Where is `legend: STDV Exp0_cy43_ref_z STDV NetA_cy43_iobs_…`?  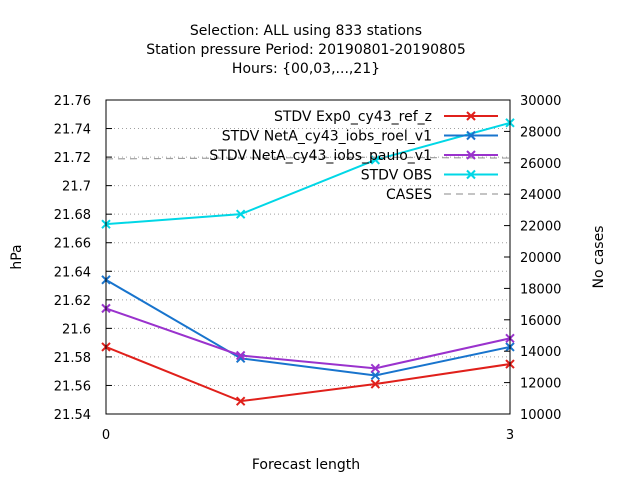 legend: STDV Exp0_cy43_ref_z STDV NetA_cy43_iobs_… is located at coordinates (353, 156).